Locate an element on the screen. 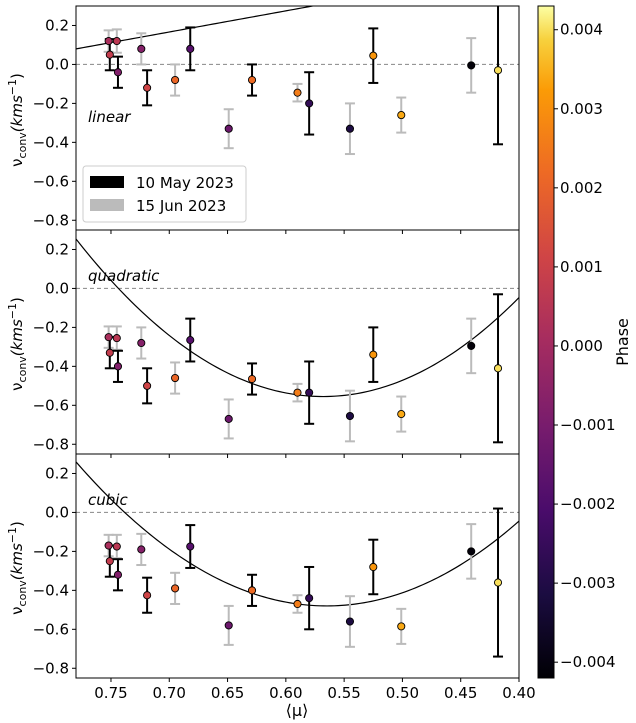  colorbar-tick-label: −0.003 is located at coordinates (588, 583).